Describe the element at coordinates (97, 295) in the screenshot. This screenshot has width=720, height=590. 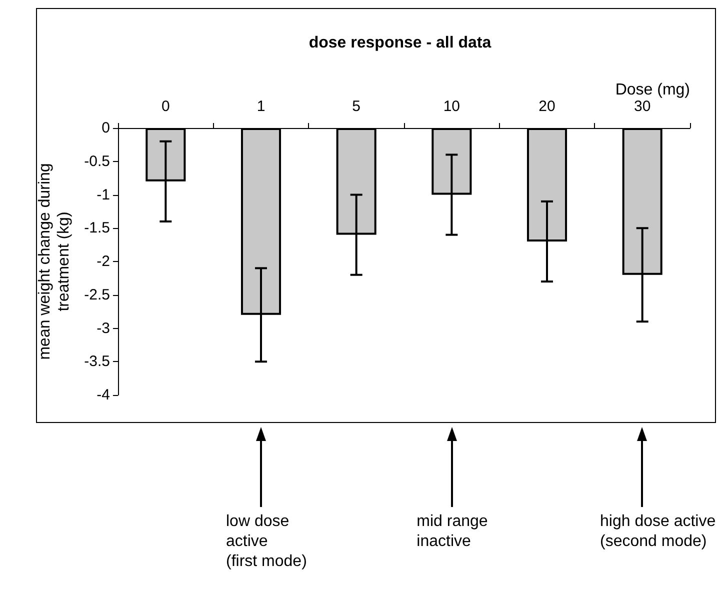
I see `y-tick-label: -2.5` at that location.